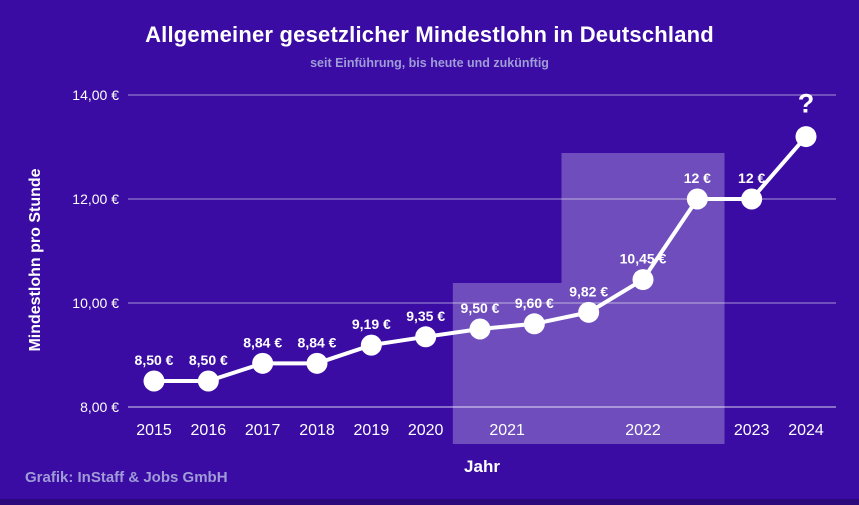  Describe the element at coordinates (697, 178) in the screenshot. I see `data-label-2022-12: 12 €` at that location.